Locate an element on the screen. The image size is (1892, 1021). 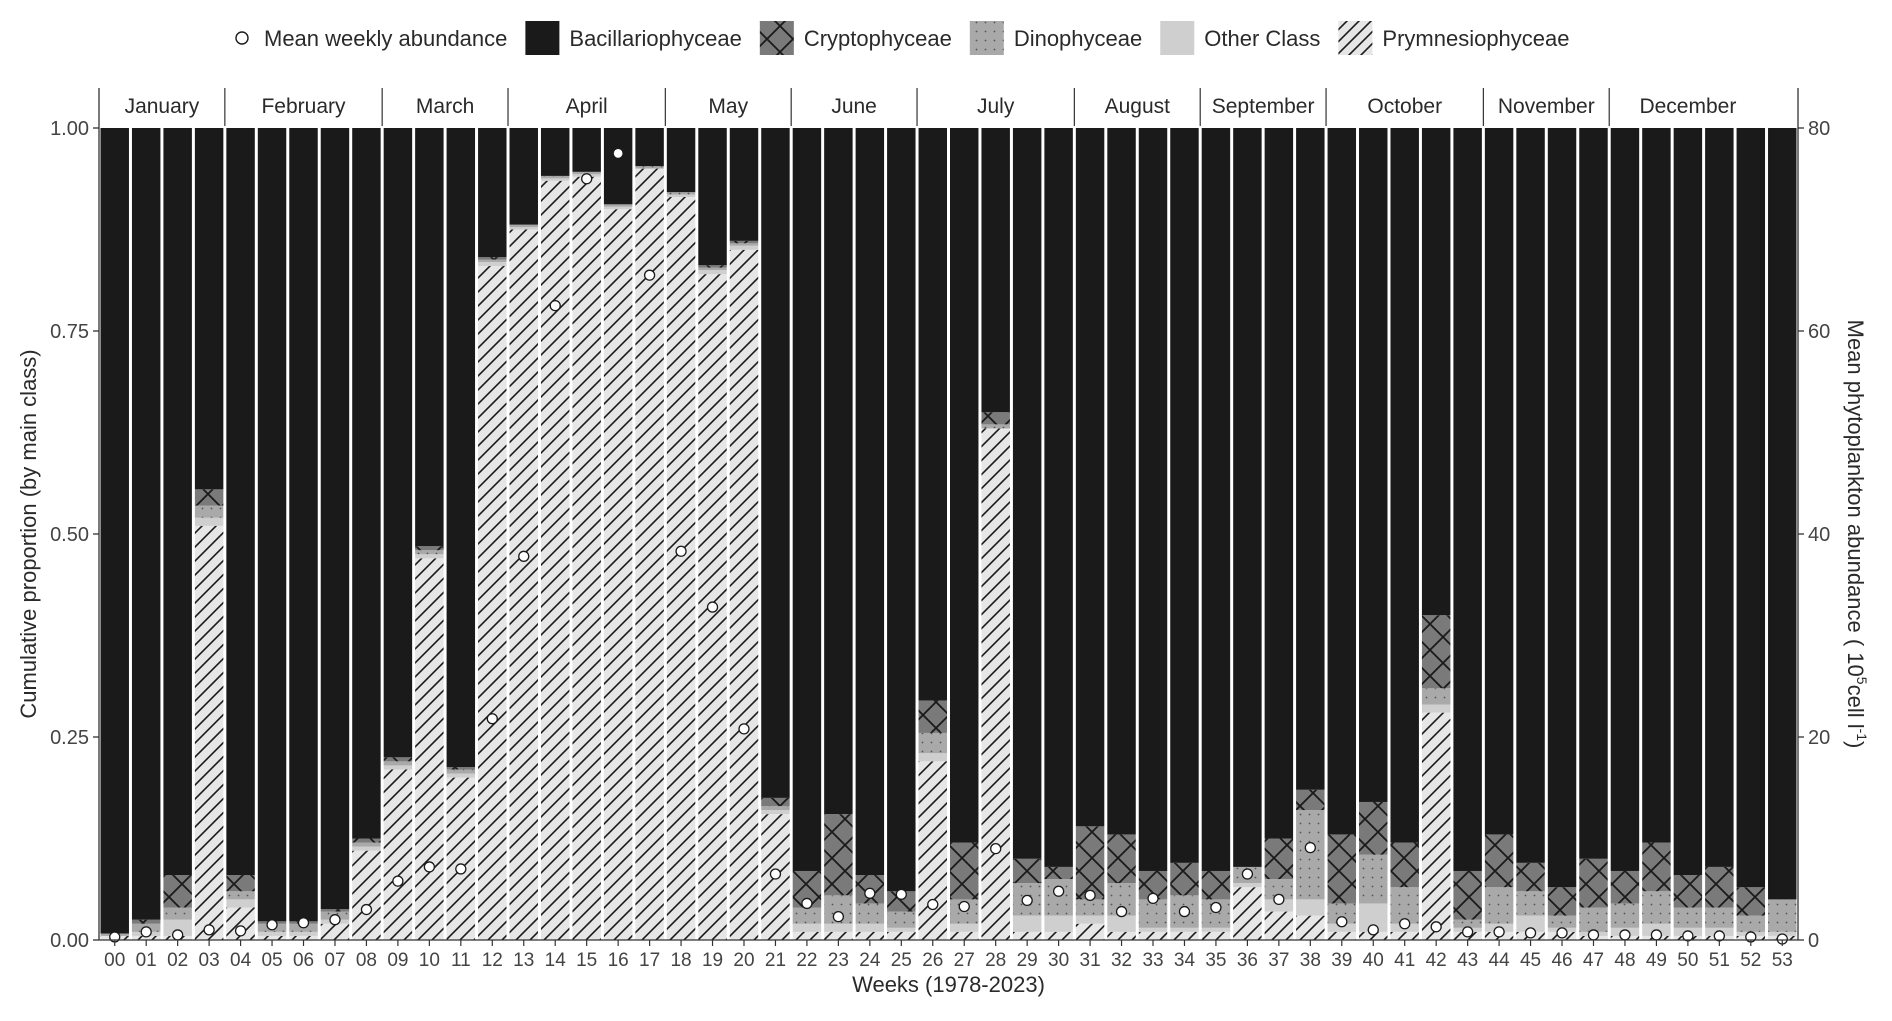
month-label: June is located at coordinates (854, 106).